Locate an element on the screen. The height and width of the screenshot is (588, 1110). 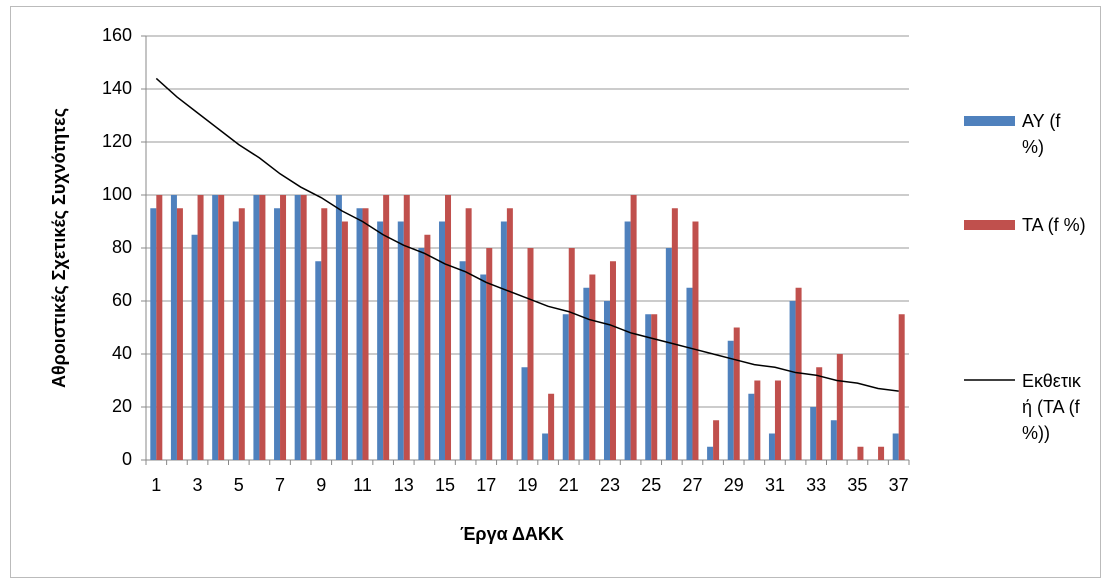
legend-label: ΤΑ (f %) is located at coordinates (1054, 225).